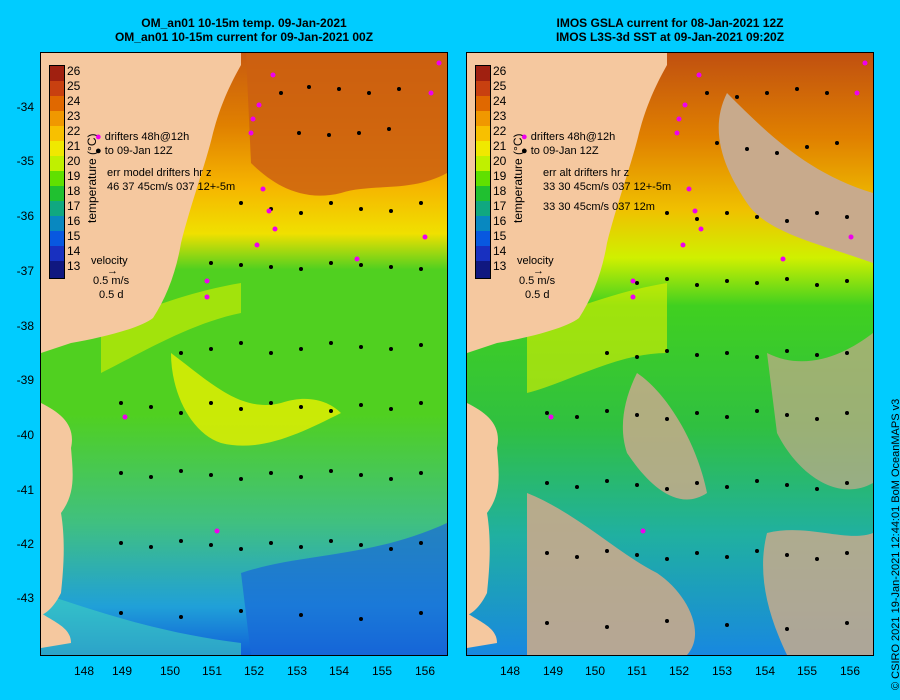 This screenshot has height=700, width=900. Describe the element at coordinates (171, 187) in the screenshot. I see `error-stats-values: 46 37 45cm/s 037 12+-5m` at that location.